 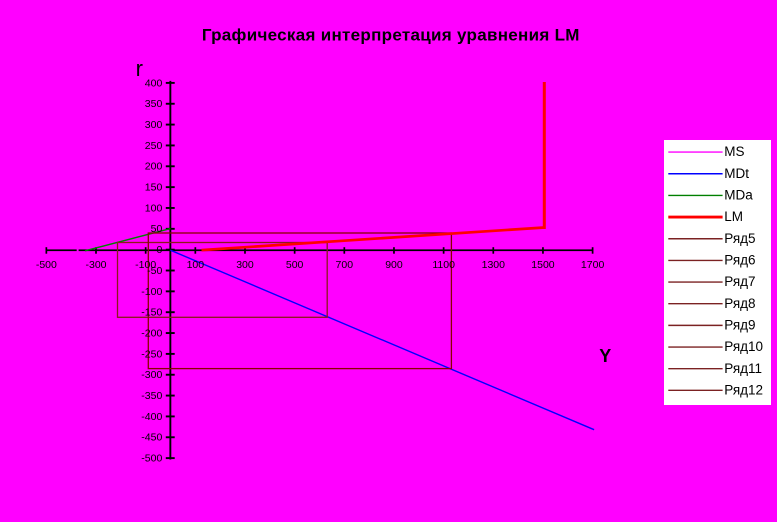 What do you see at coordinates (151, 333) in the screenshot?
I see `svg-text: -200` at bounding box center [151, 333].